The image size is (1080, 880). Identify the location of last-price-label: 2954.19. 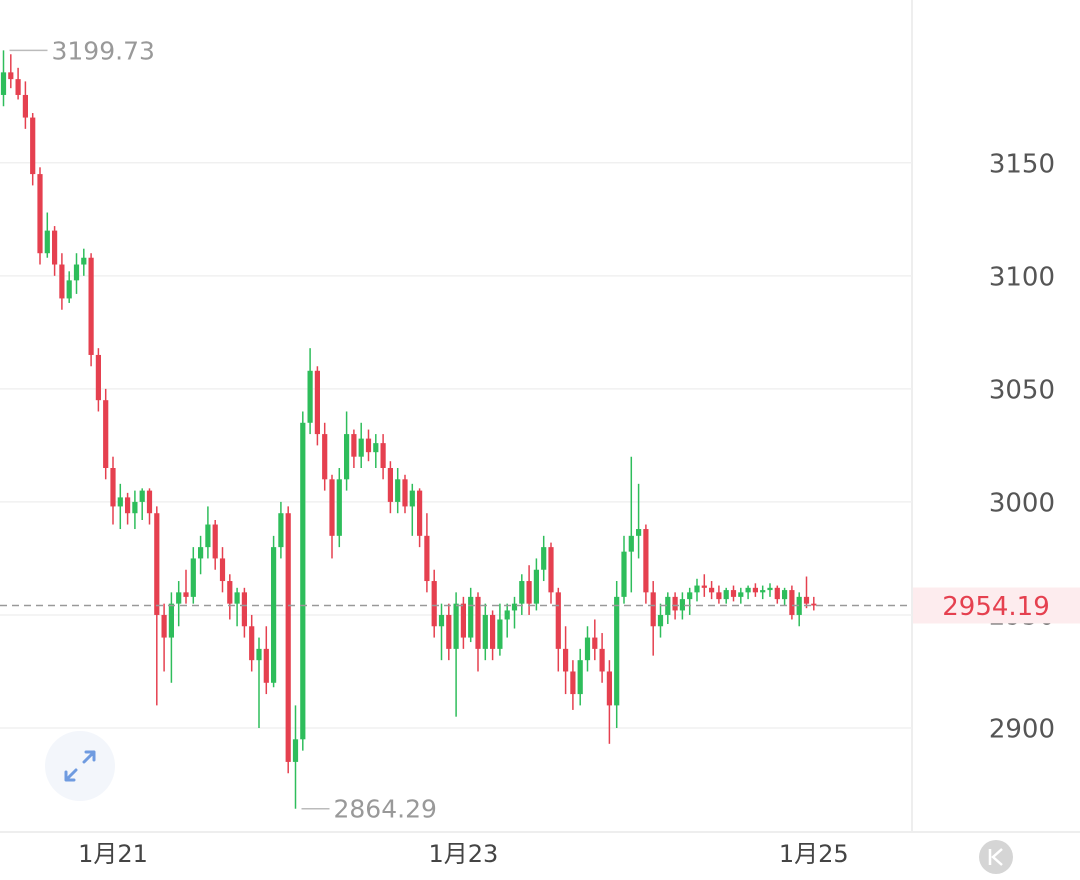
(996, 607).